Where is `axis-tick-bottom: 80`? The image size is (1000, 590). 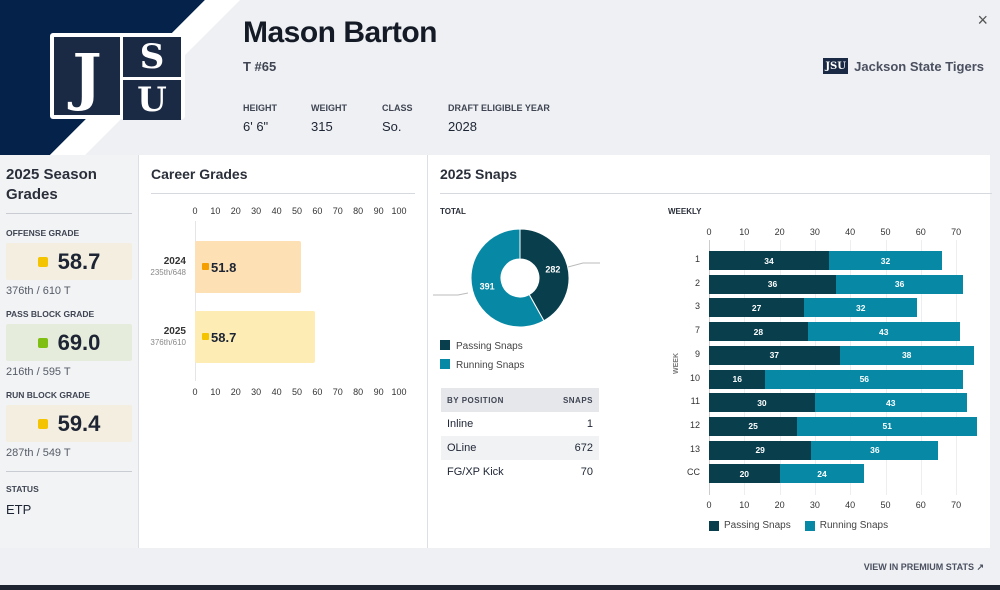
axis-tick-bottom: 80 is located at coordinates (358, 392).